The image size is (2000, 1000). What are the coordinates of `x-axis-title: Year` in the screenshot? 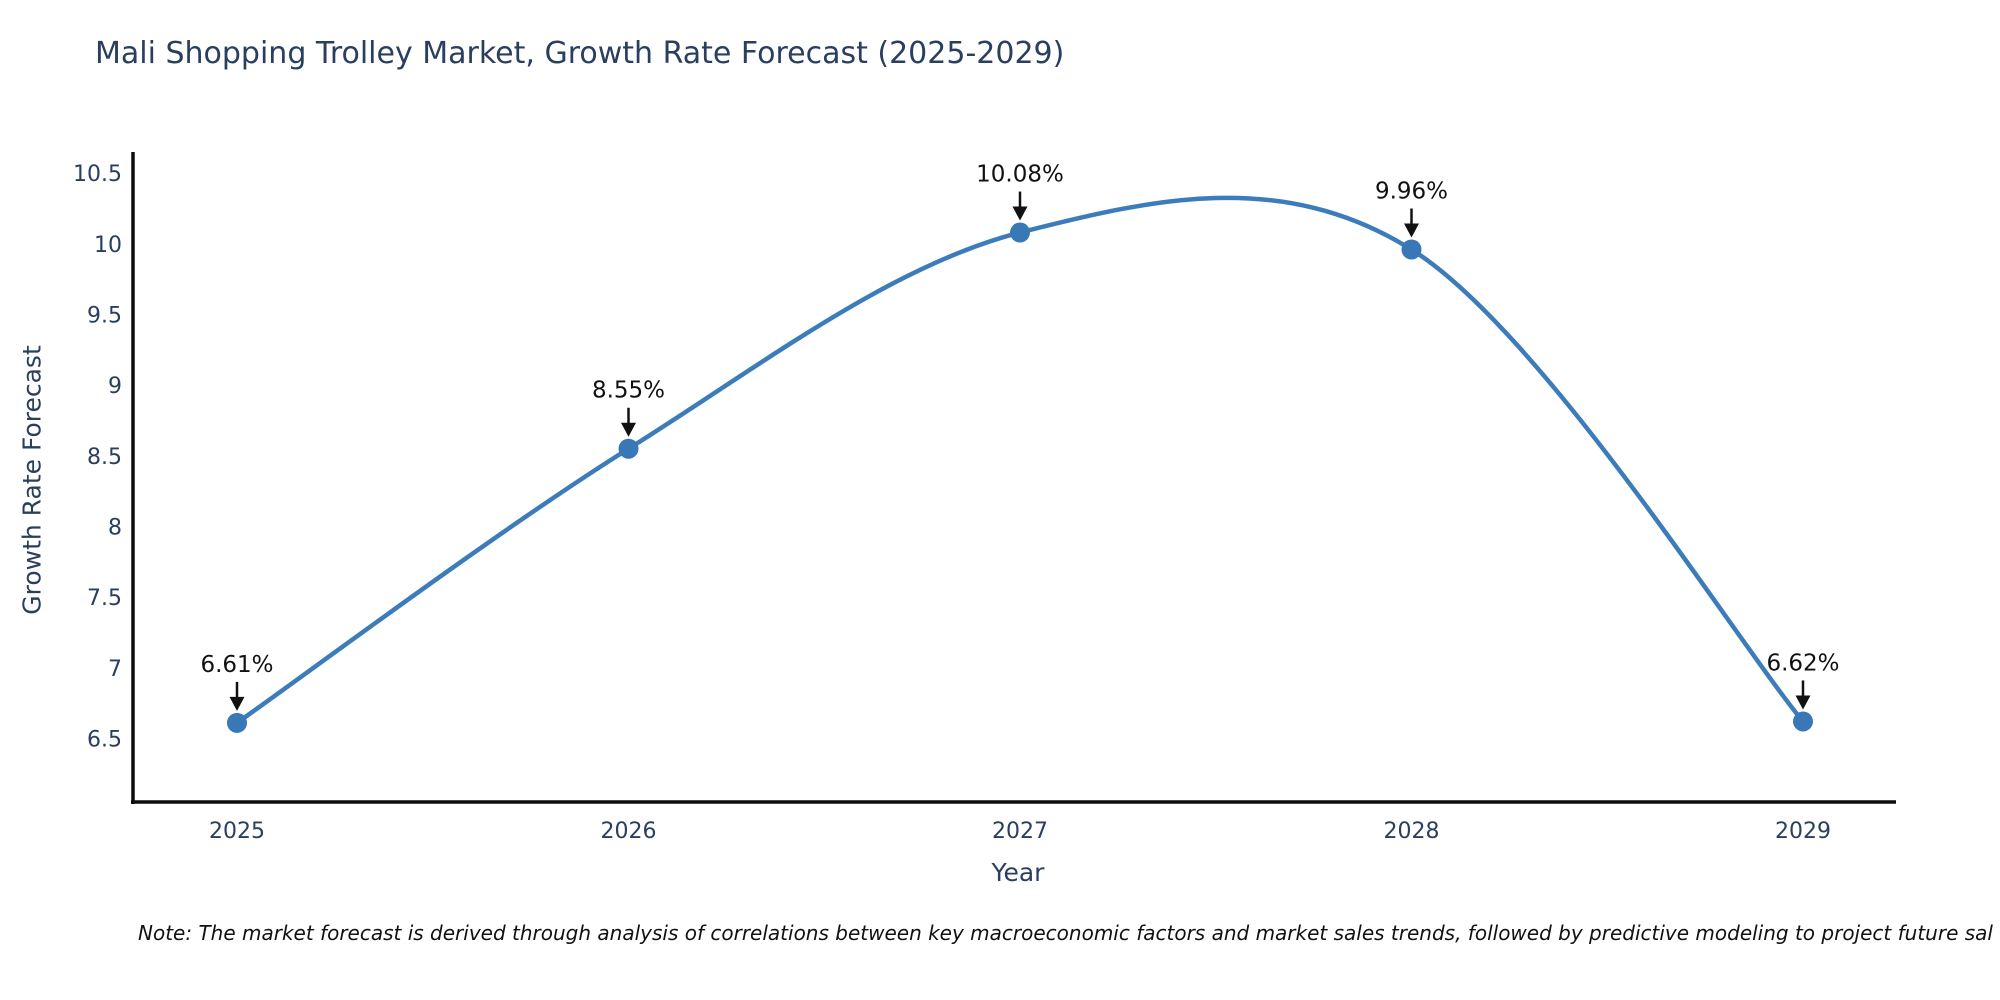 It's located at (1018, 872).